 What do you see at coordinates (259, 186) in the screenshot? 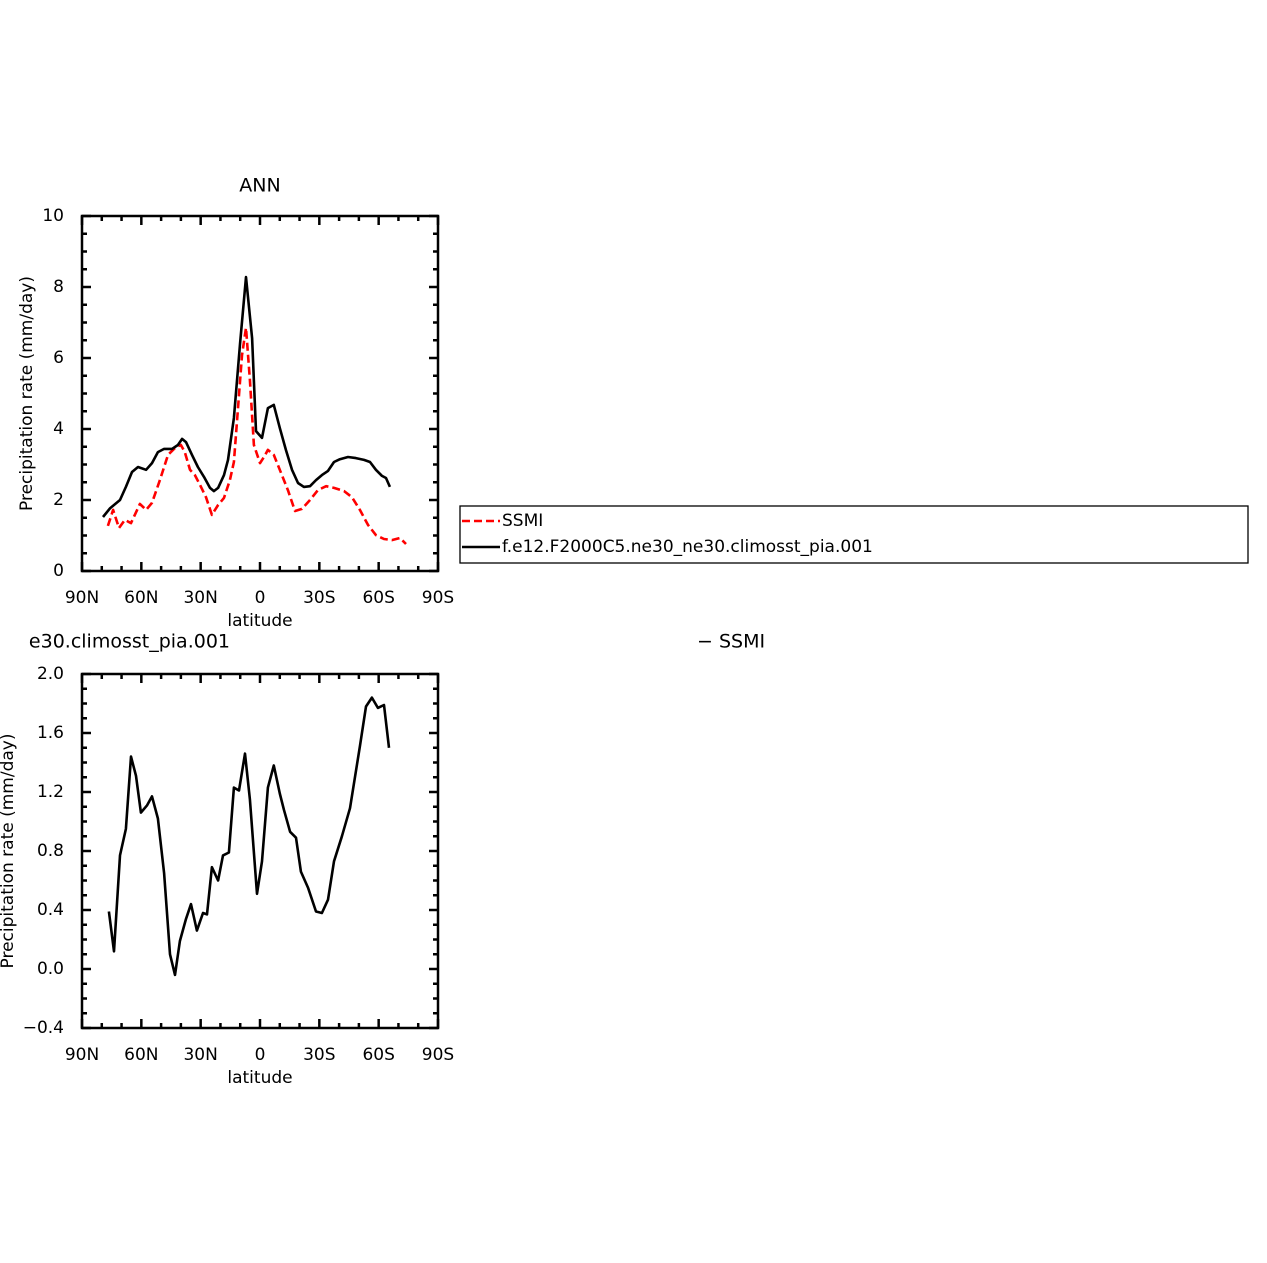
I see `chart-title: ANN` at bounding box center [259, 186].